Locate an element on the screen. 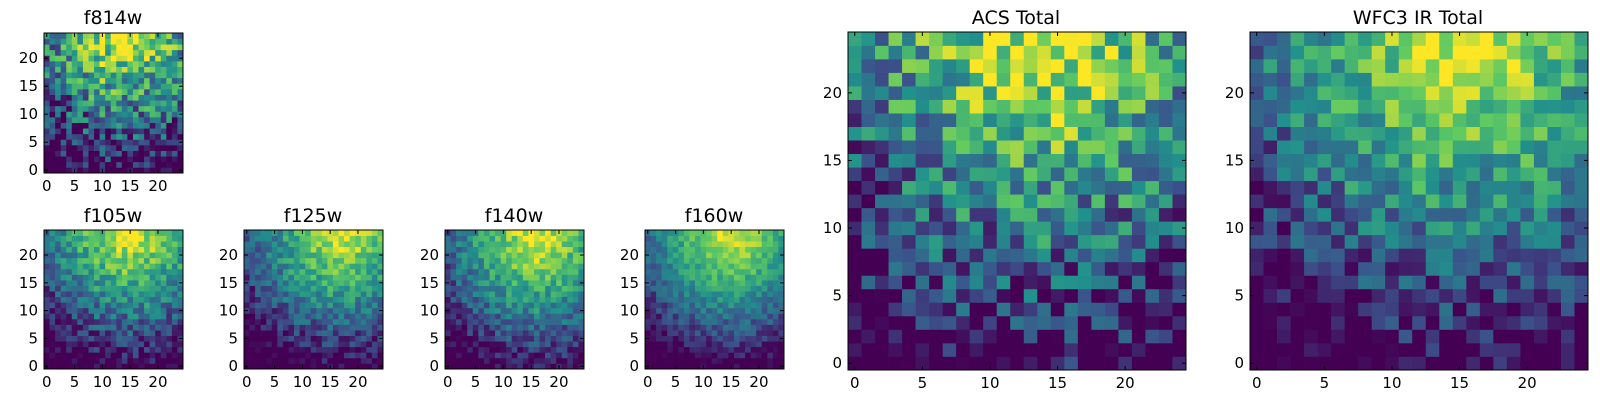  x-tick-label: 20 is located at coordinates (157, 186).